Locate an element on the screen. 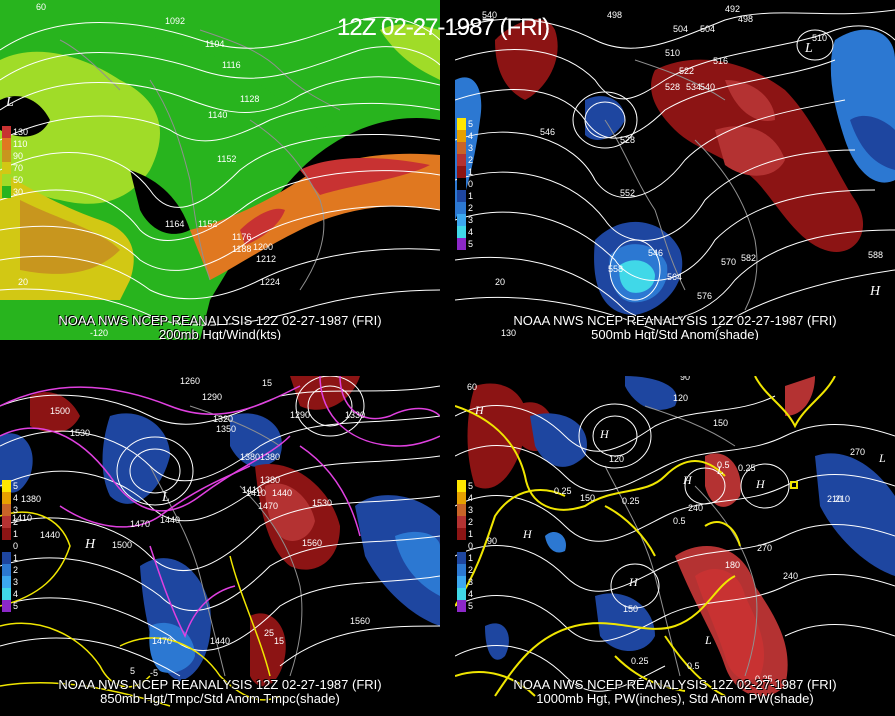 This screenshot has width=895, height=716. contour-label: 1152 is located at coordinates (226, 159).